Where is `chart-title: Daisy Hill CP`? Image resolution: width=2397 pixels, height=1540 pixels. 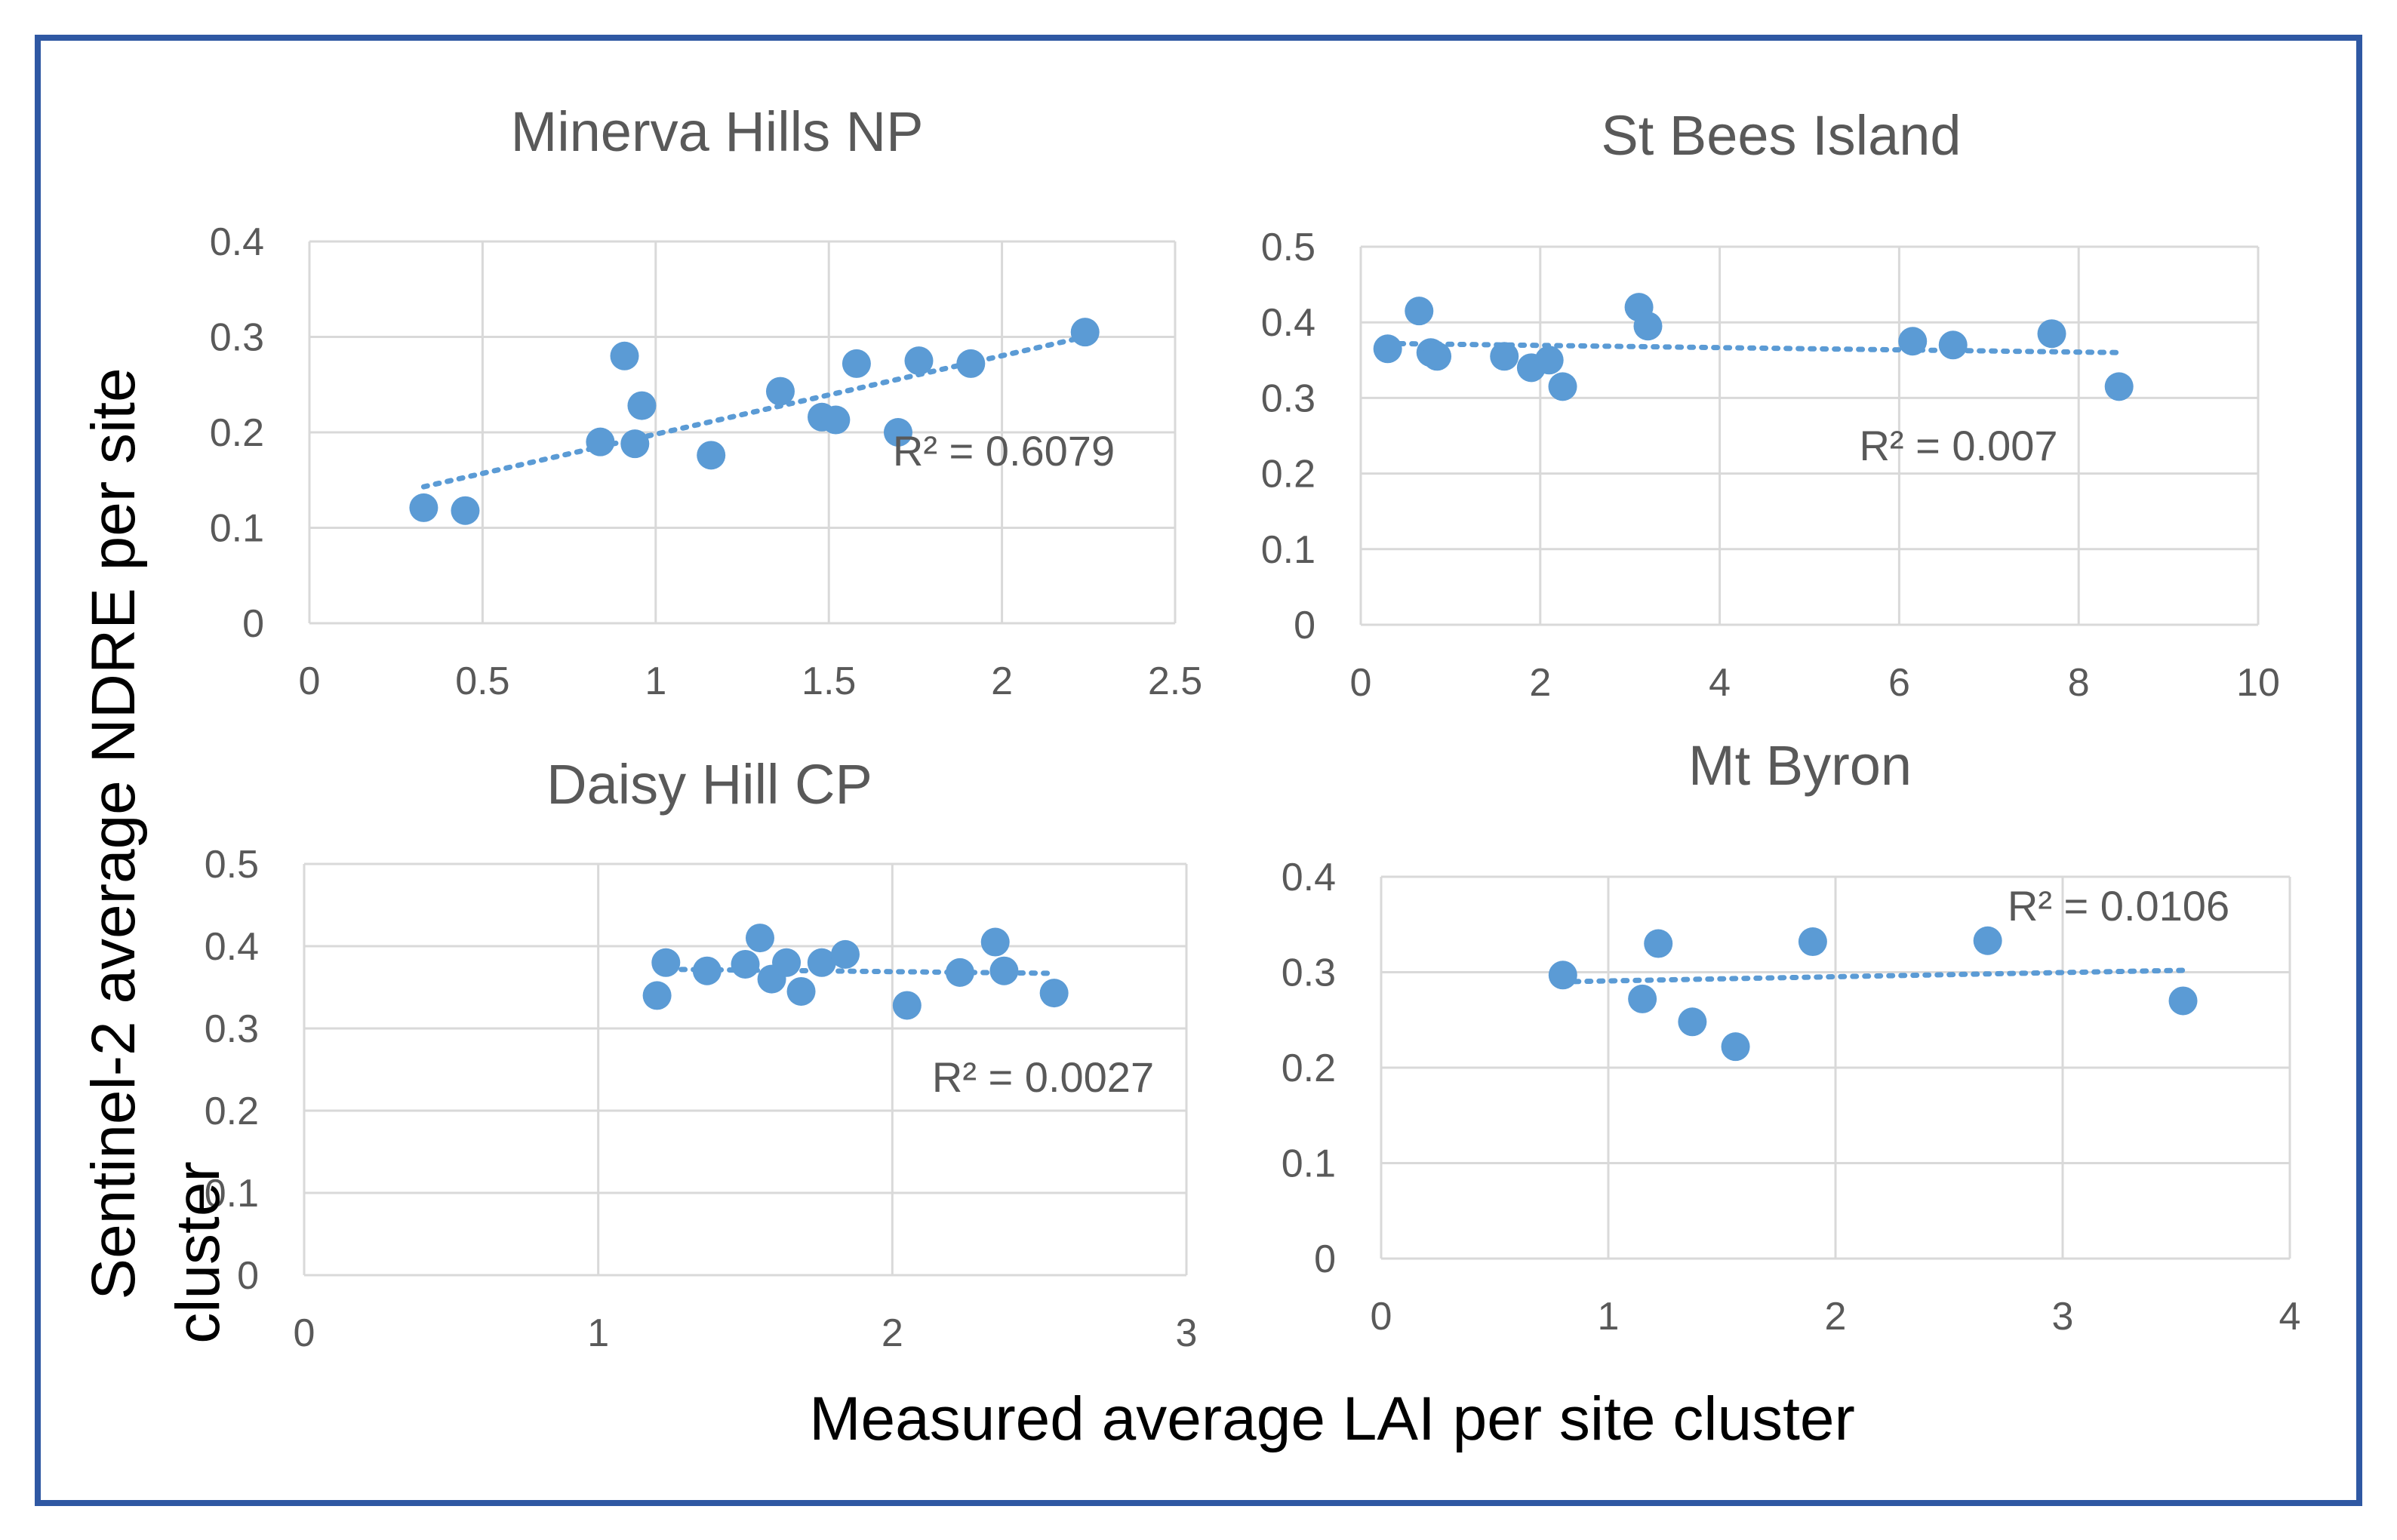 chart-title: Daisy Hill CP is located at coordinates (709, 784).